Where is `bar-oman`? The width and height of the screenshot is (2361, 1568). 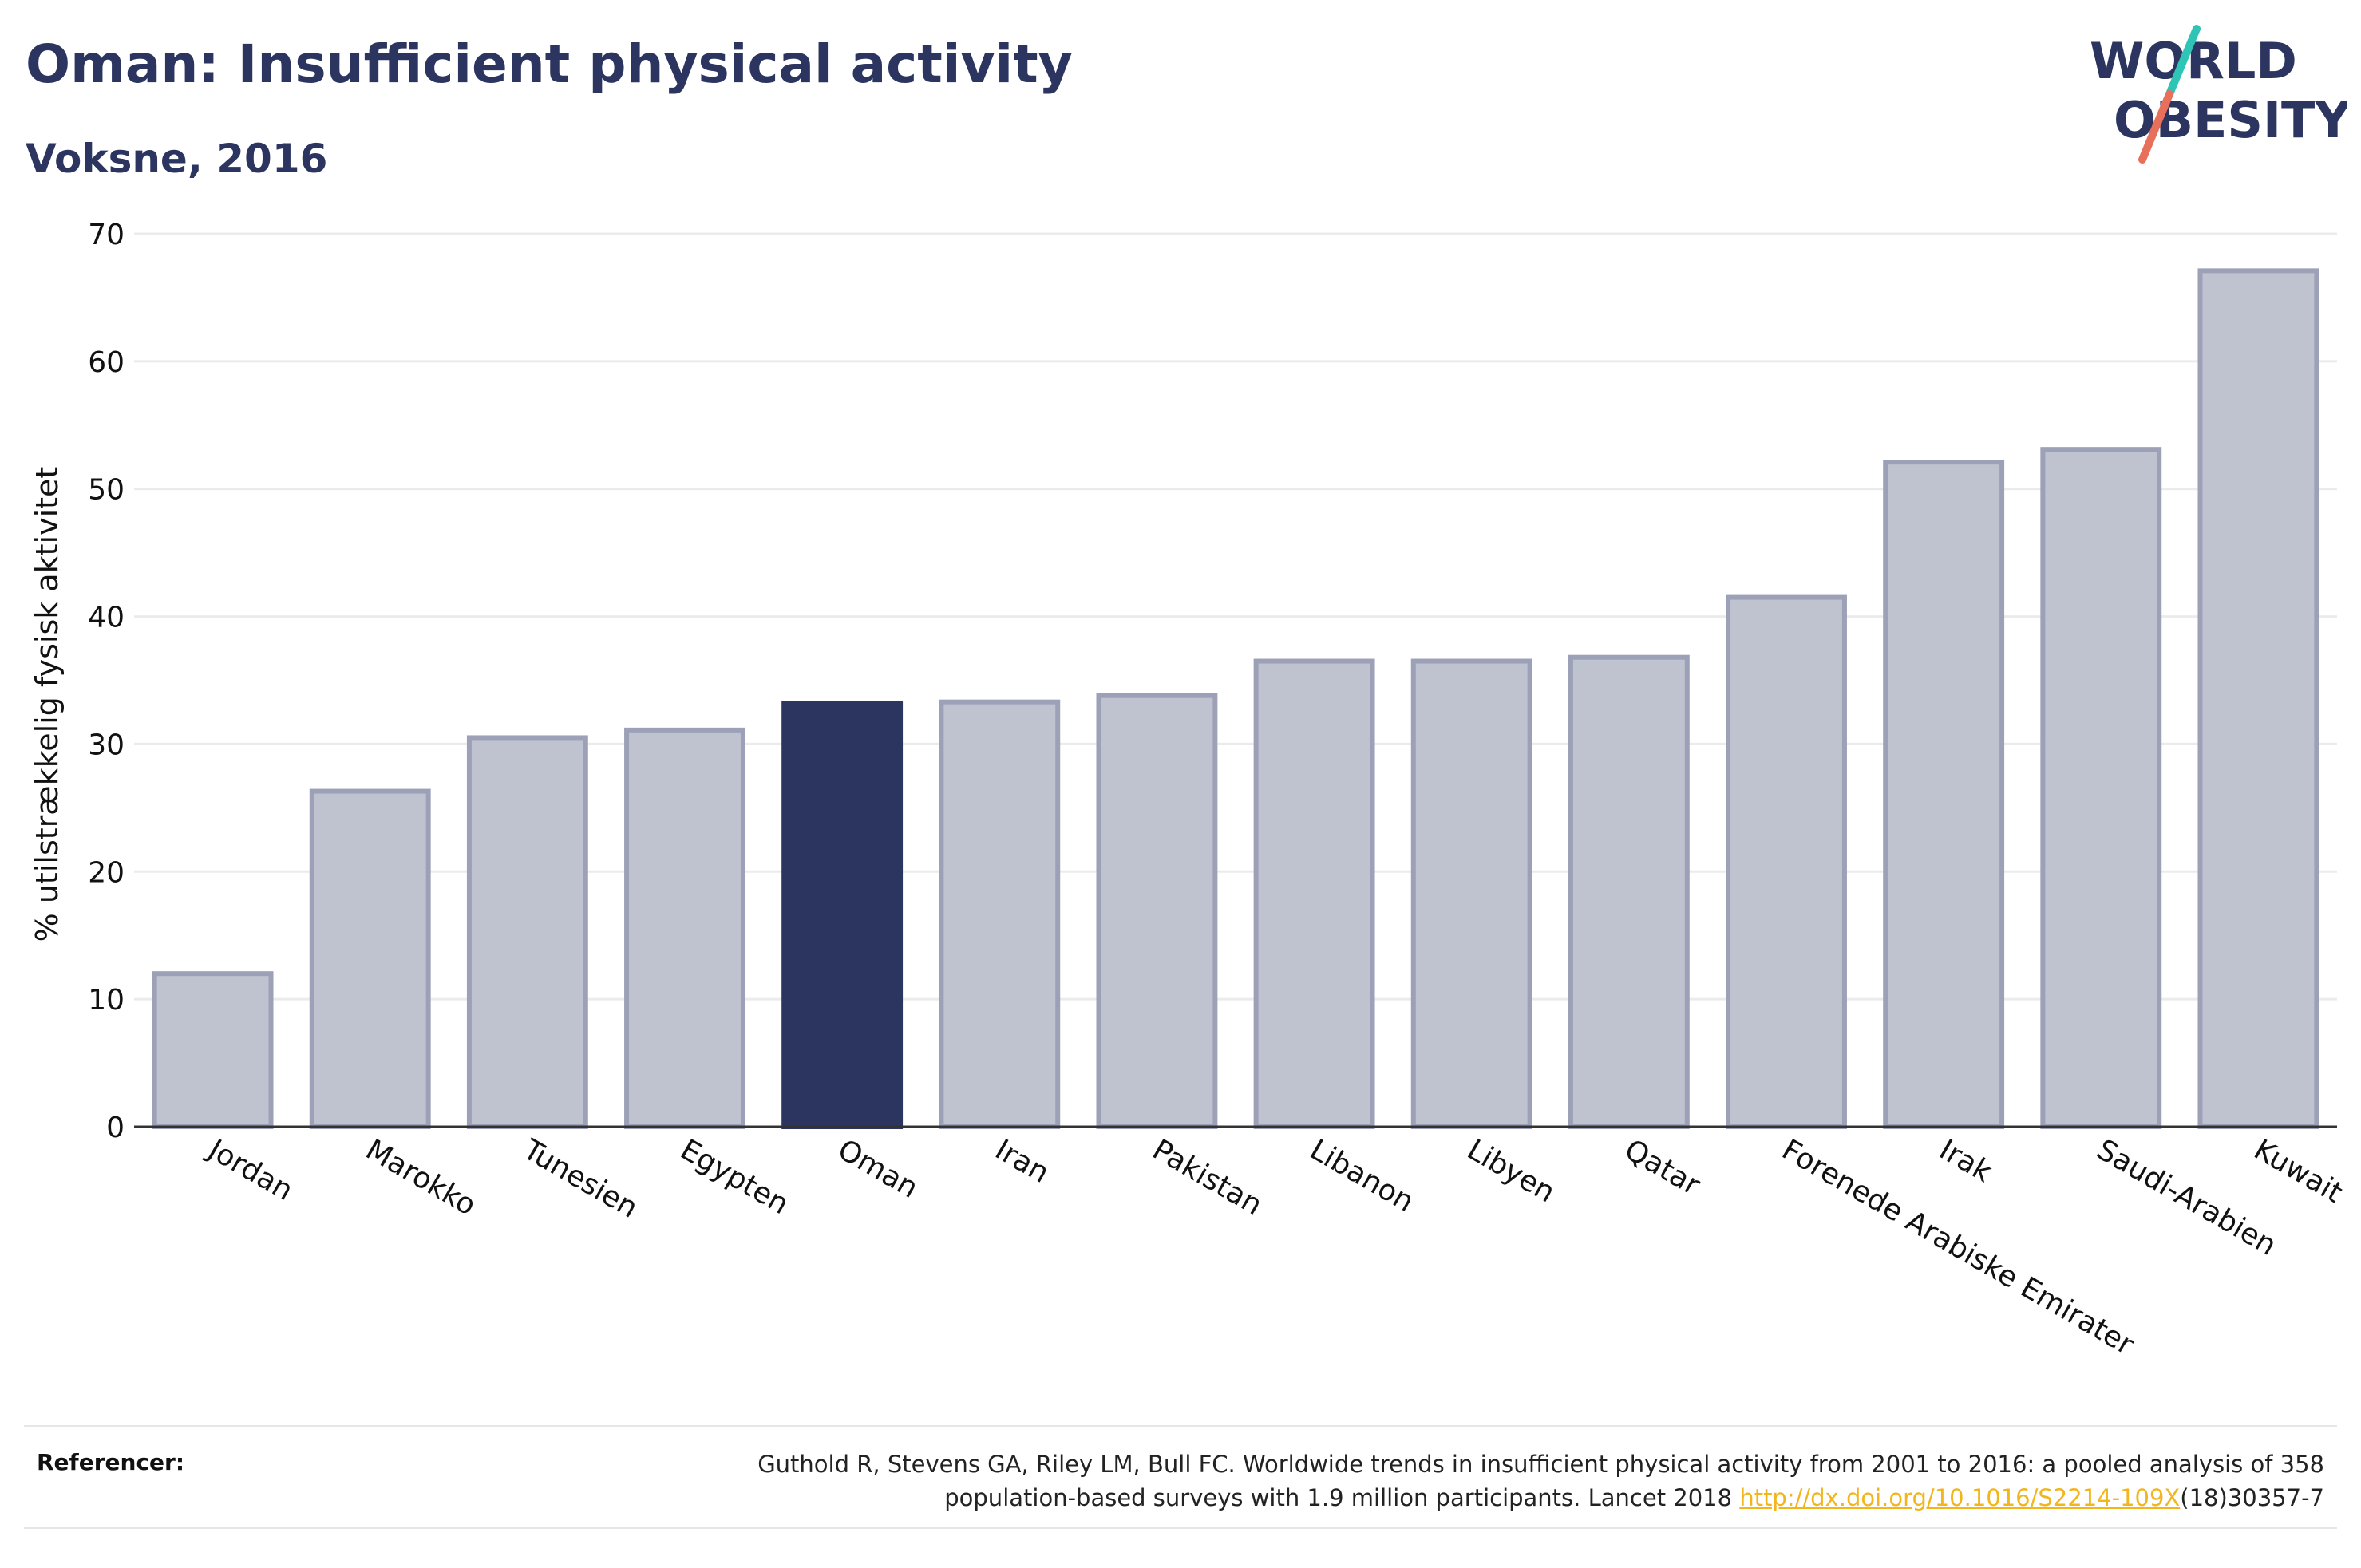
bar-oman is located at coordinates (842, 915).